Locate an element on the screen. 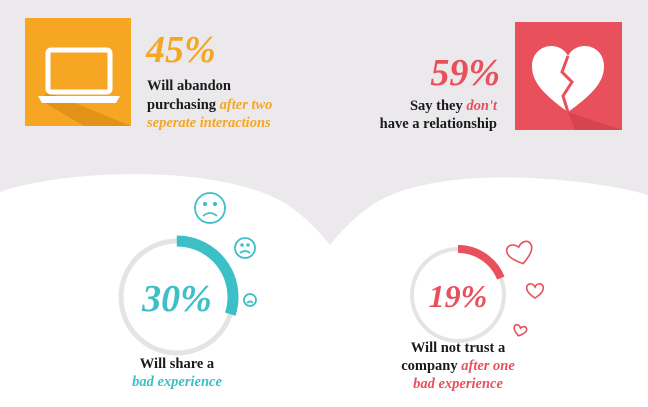  stat-value: 59% is located at coordinates (465, 73).